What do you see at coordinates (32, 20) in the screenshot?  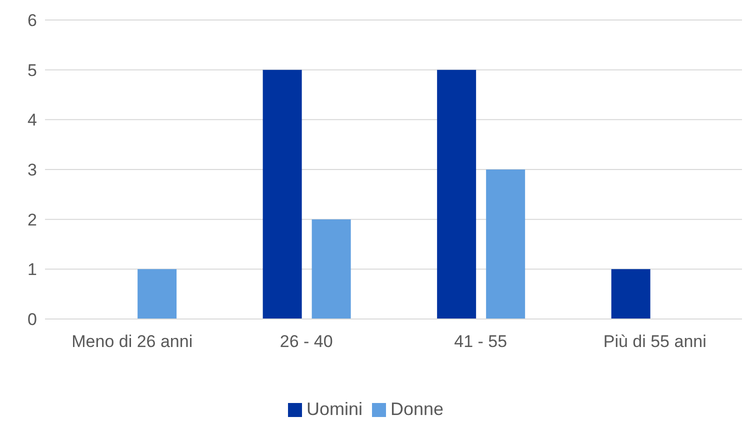 I see `y-tick-label: 6` at bounding box center [32, 20].